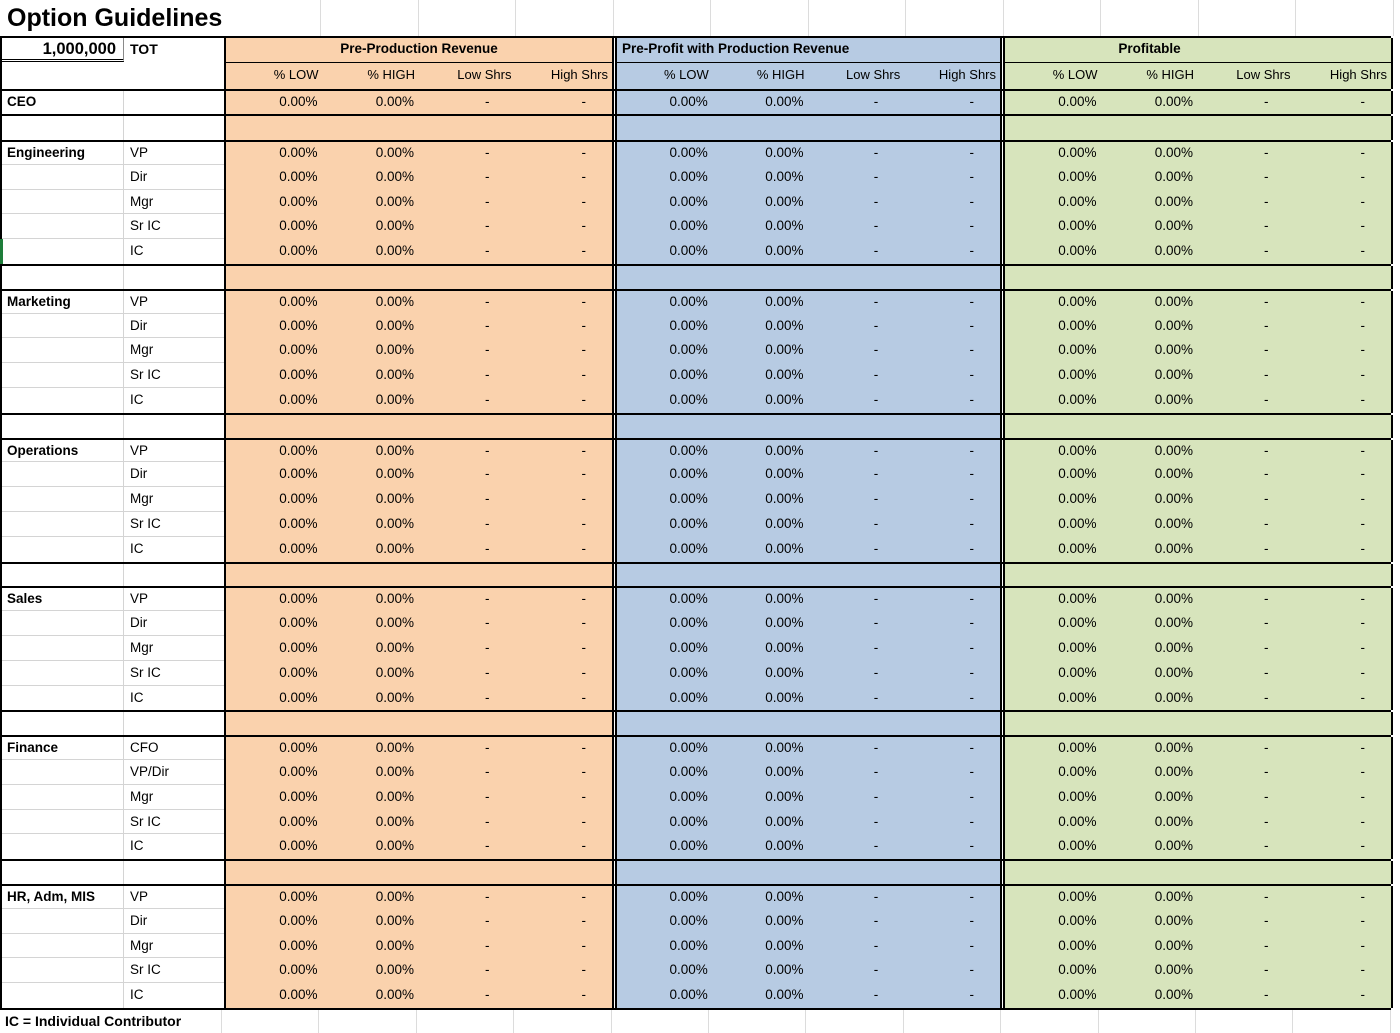  I want to click on role-cell: Dir, so click(174, 177).